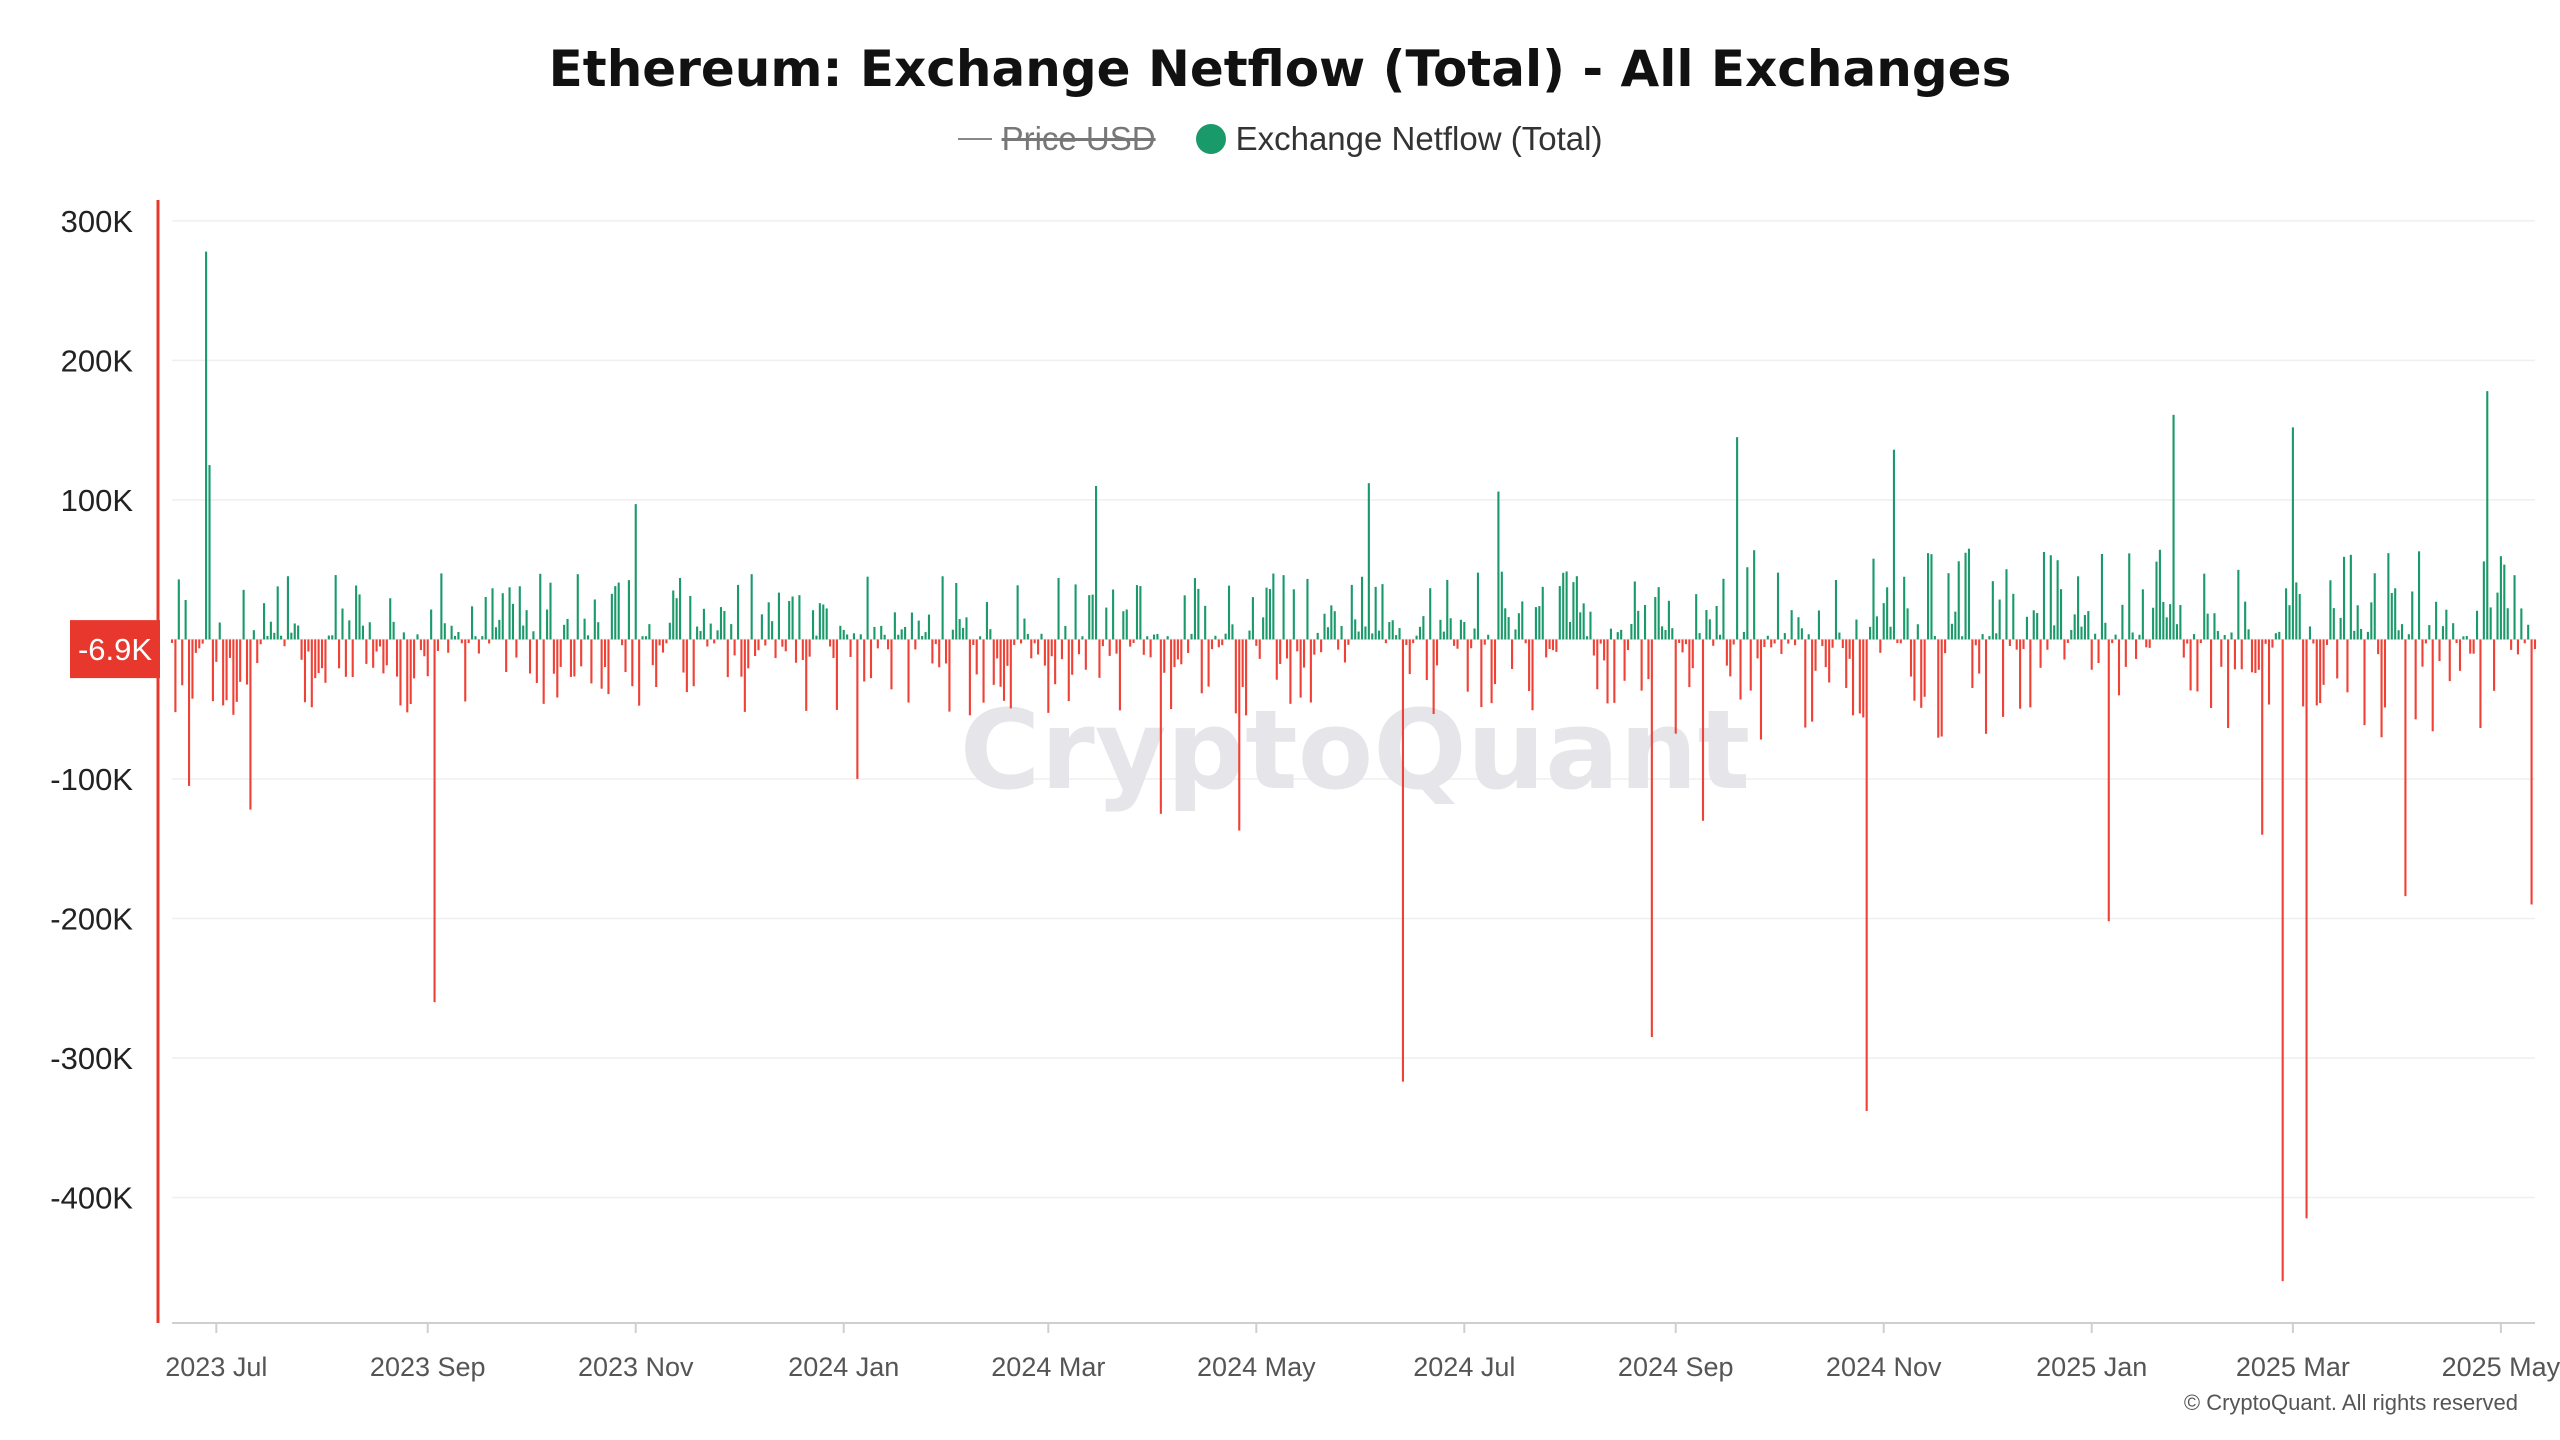 The height and width of the screenshot is (1440, 2560). What do you see at coordinates (1256, 1367) in the screenshot?
I see `x-tick-label: 2024 May` at bounding box center [1256, 1367].